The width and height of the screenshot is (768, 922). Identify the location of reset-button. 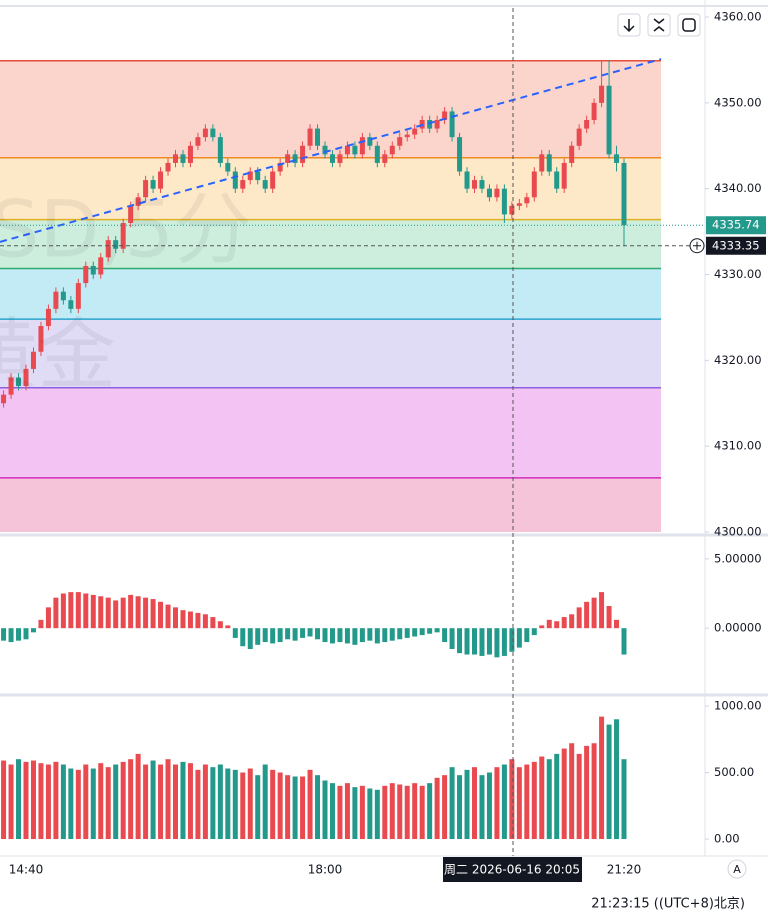
(689, 25).